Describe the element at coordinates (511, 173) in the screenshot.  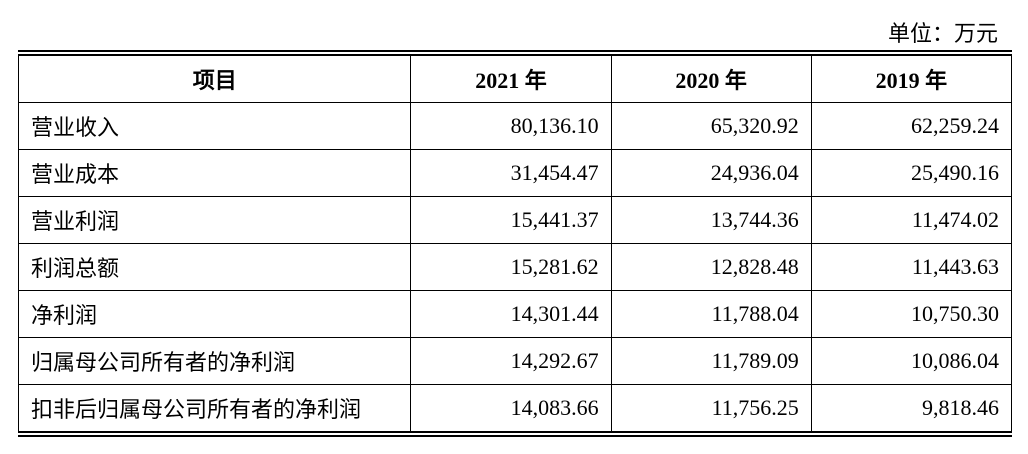
I see `value-cell: 31,454.47` at that location.